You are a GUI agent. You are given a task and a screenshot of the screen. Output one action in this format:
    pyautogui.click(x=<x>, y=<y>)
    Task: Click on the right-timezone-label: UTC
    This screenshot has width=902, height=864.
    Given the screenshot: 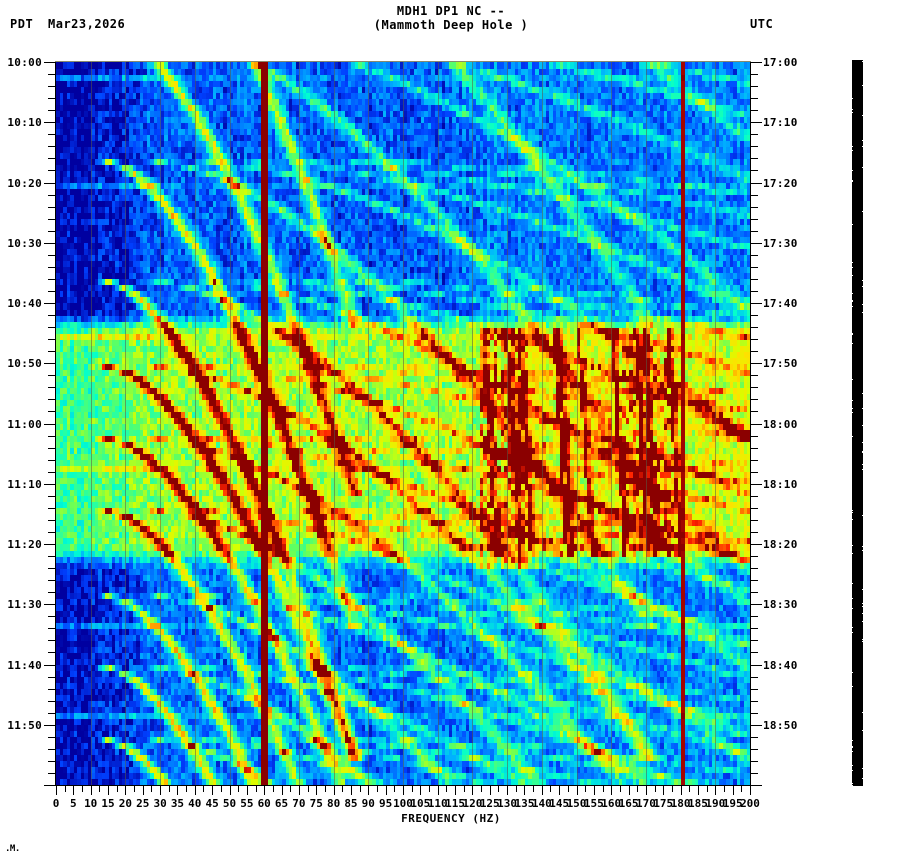 What is the action you would take?
    pyautogui.click(x=762, y=24)
    